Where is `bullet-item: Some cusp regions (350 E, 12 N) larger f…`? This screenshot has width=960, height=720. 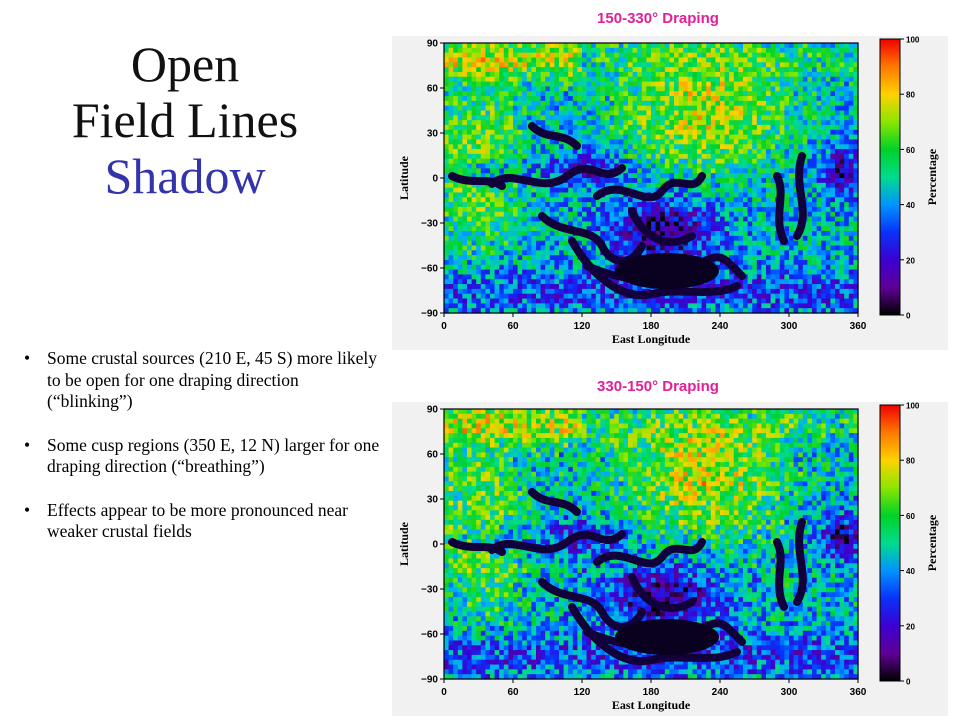 bullet-item: Some cusp regions (350 E, 12 N) larger f… is located at coordinates (202, 456).